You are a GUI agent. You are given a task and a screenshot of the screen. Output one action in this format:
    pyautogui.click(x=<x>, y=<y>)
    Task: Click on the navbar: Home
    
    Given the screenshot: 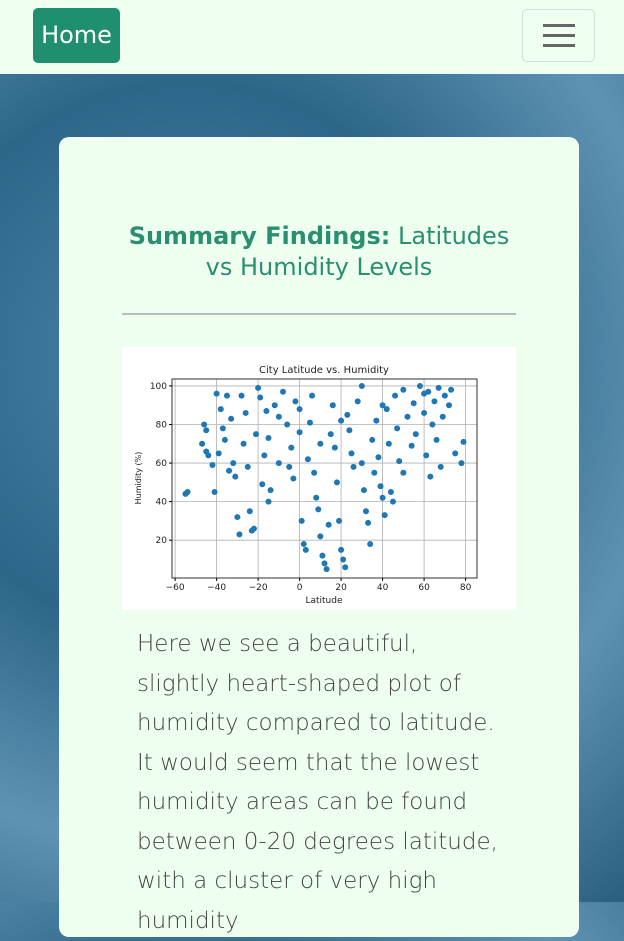 What is the action you would take?
    pyautogui.click(x=312, y=37)
    